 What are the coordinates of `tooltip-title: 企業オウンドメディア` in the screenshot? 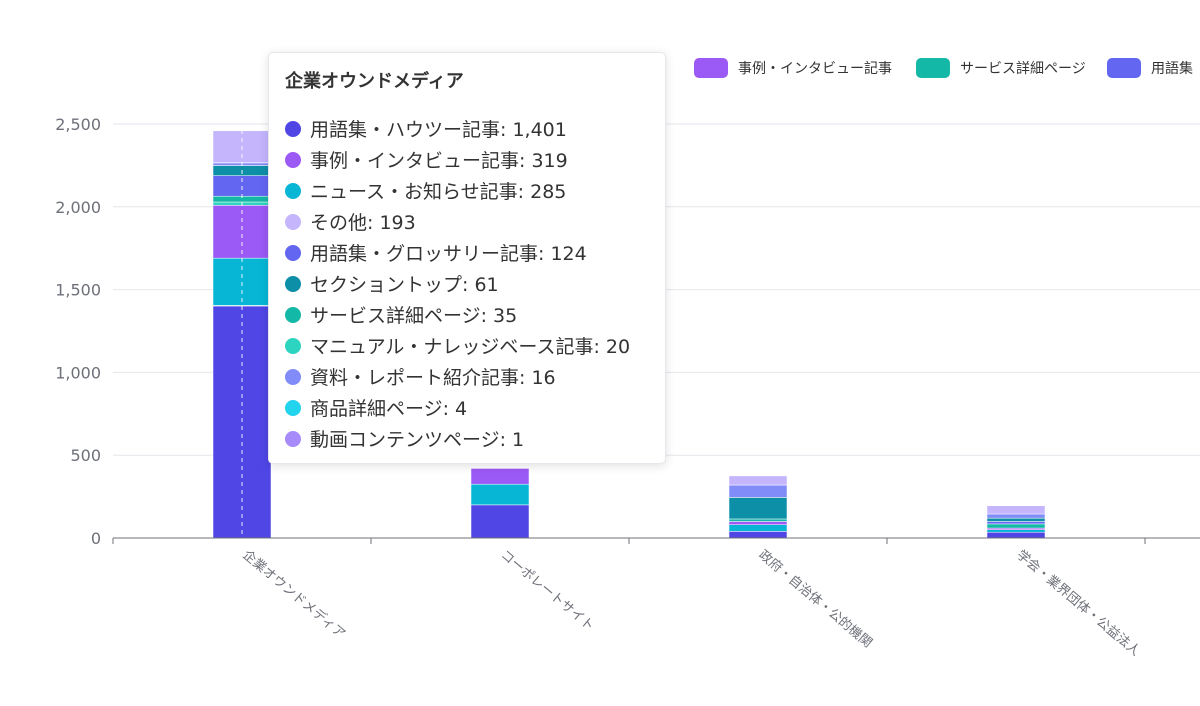 It's located at (374, 81).